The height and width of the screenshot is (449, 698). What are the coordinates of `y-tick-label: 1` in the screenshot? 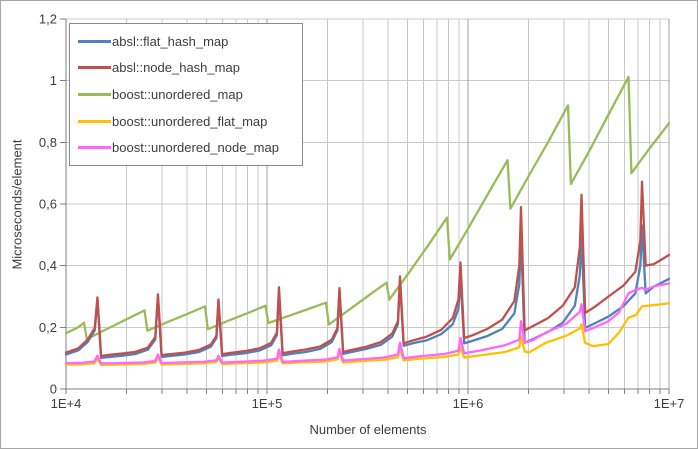 It's located at (53, 80).